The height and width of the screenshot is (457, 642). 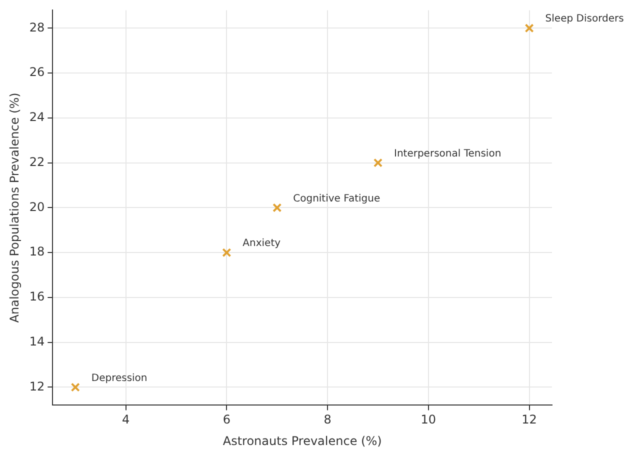 What do you see at coordinates (37, 251) in the screenshot?
I see `y-tick-label: 18` at bounding box center [37, 251].